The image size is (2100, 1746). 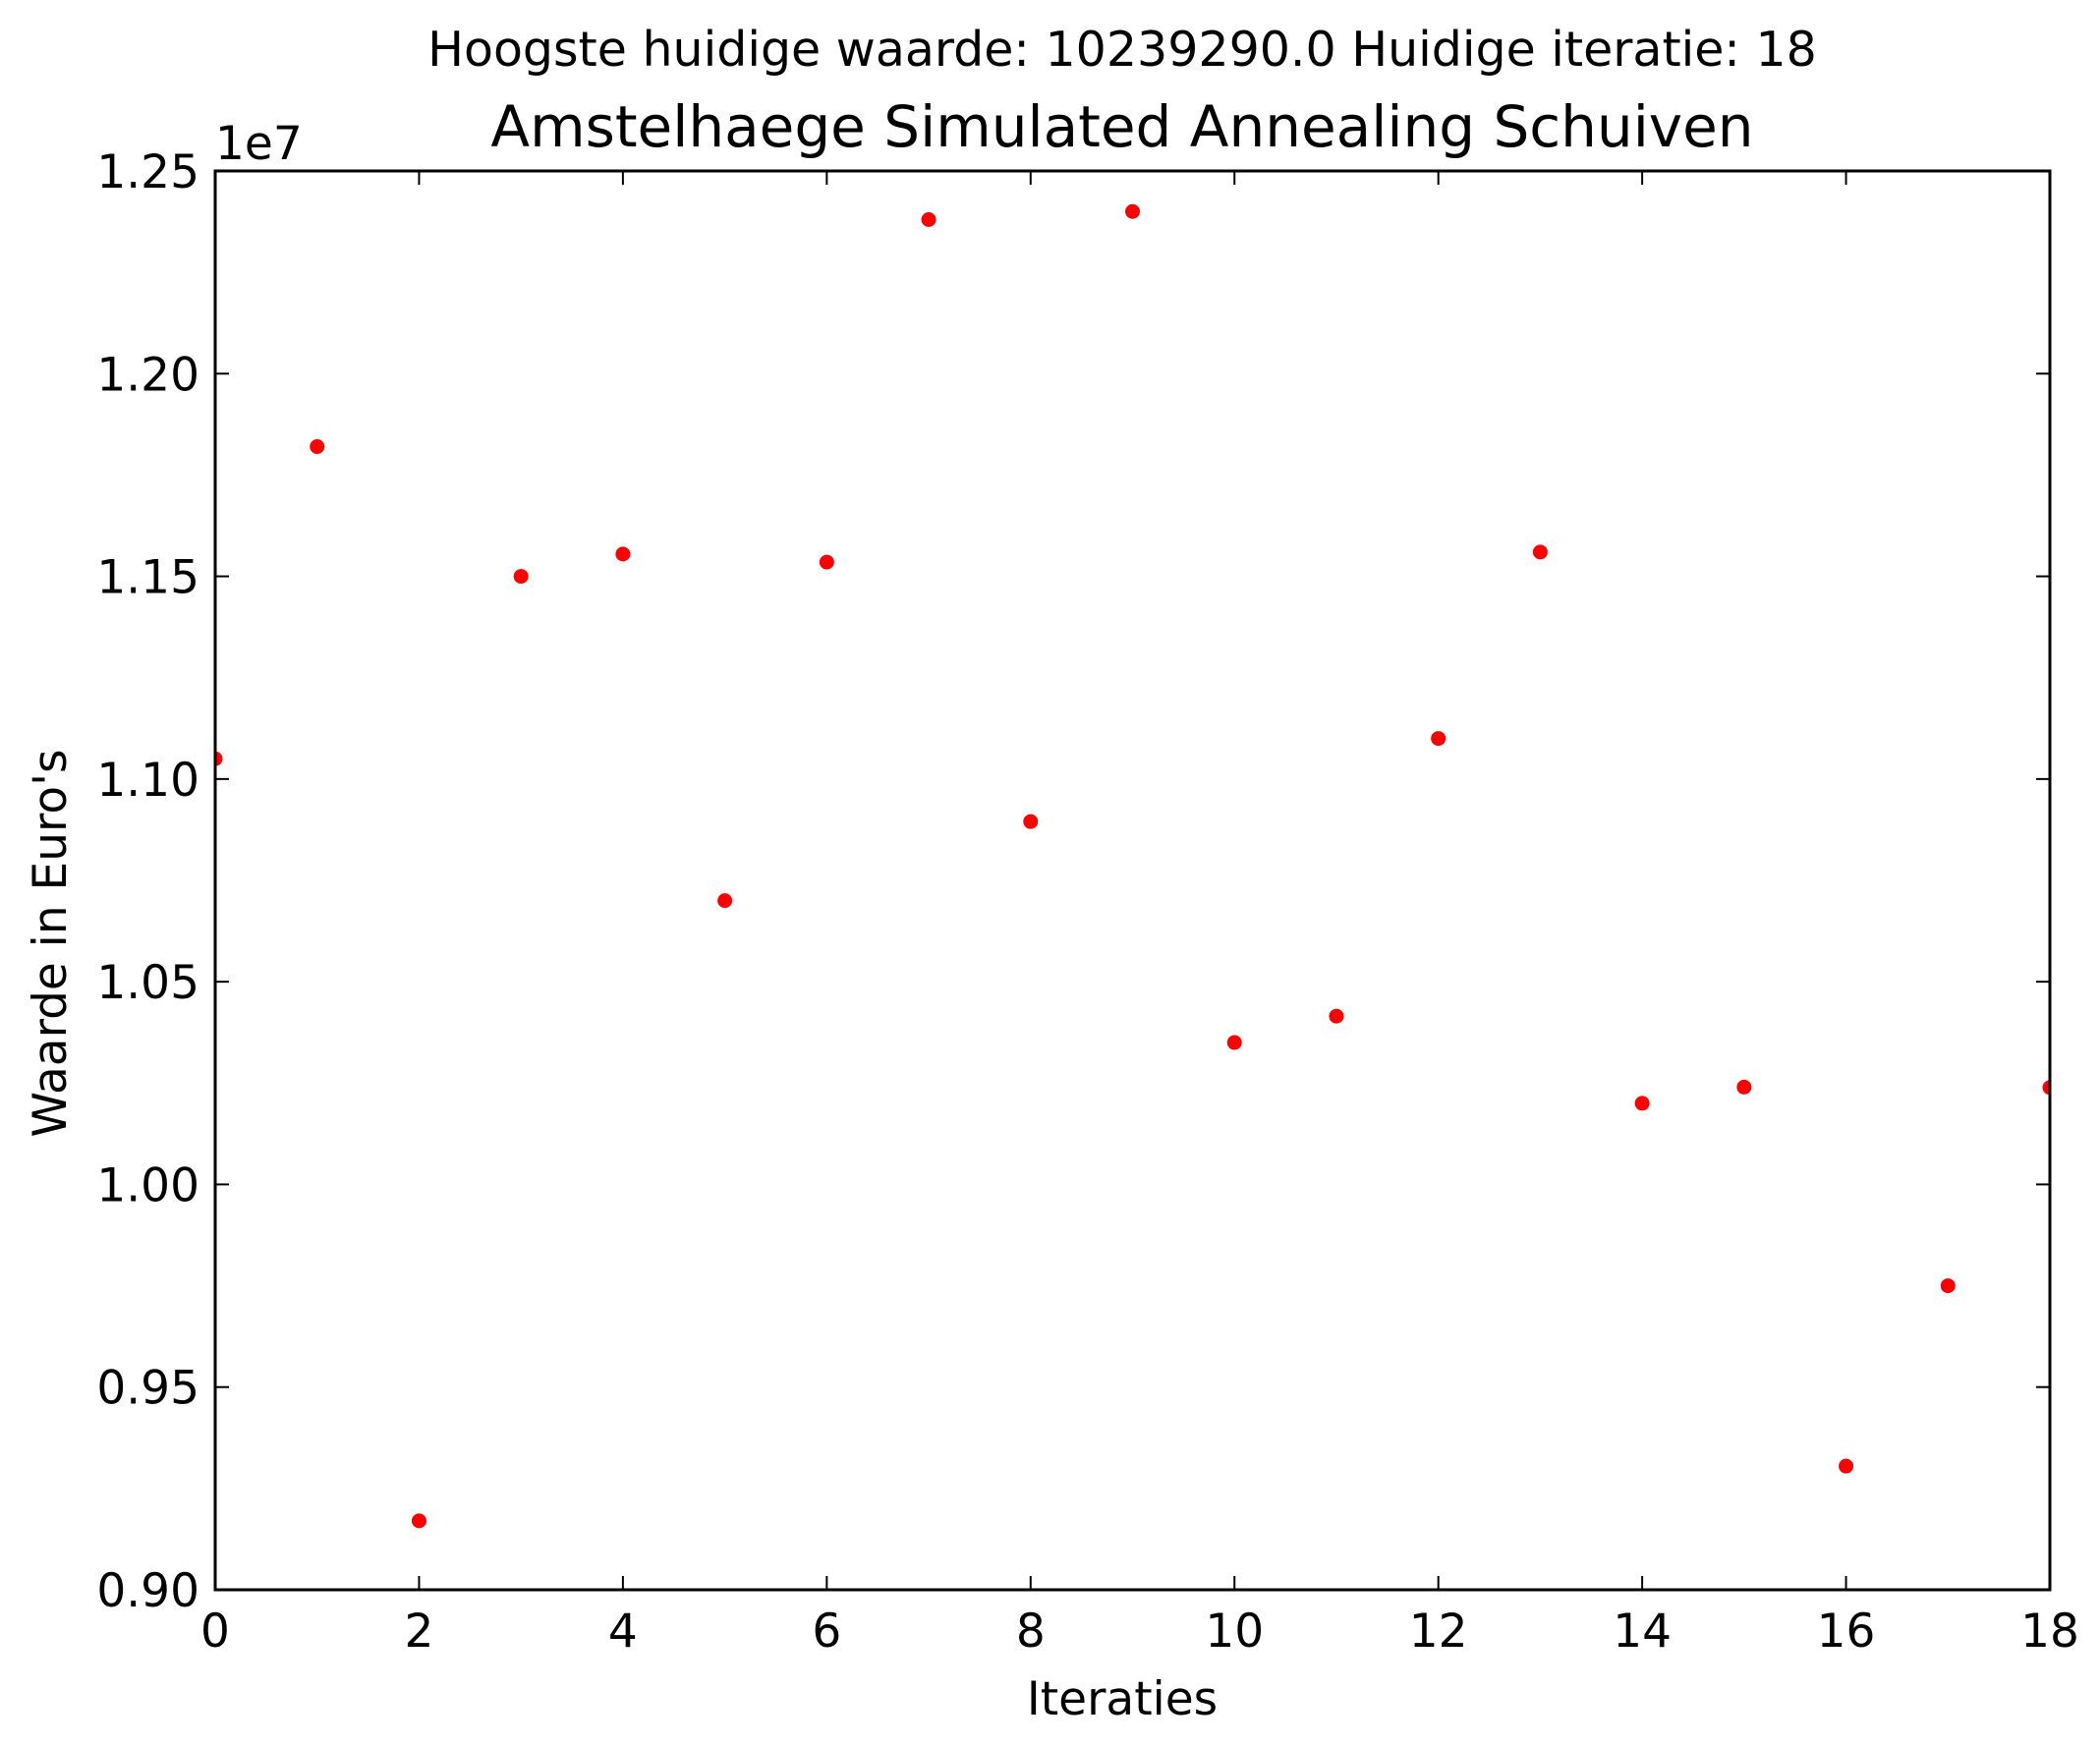 I want to click on y-tick-label: 1.00, so click(x=147, y=1185).